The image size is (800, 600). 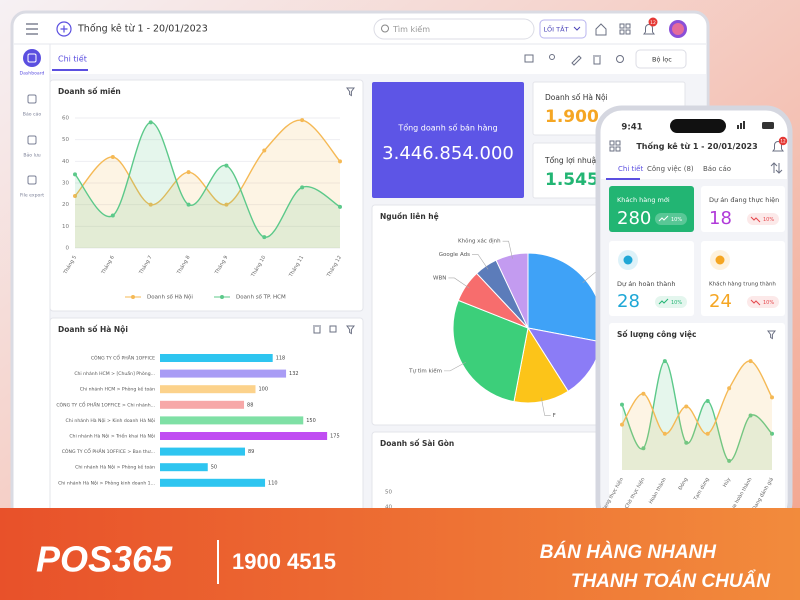 What do you see at coordinates (454, 29) in the screenshot?
I see `search-box` at bounding box center [454, 29].